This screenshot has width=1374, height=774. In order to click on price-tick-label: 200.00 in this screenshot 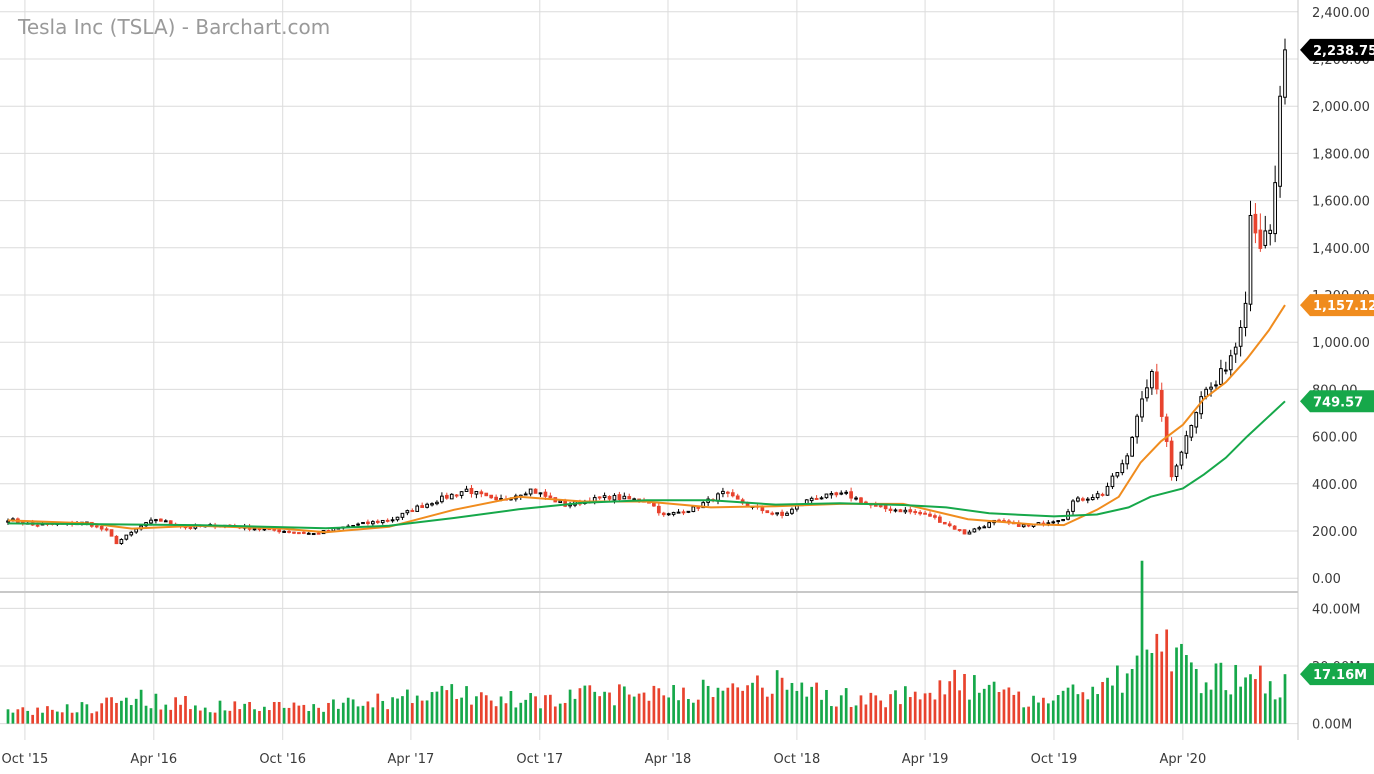, I will do `click(1335, 532)`.